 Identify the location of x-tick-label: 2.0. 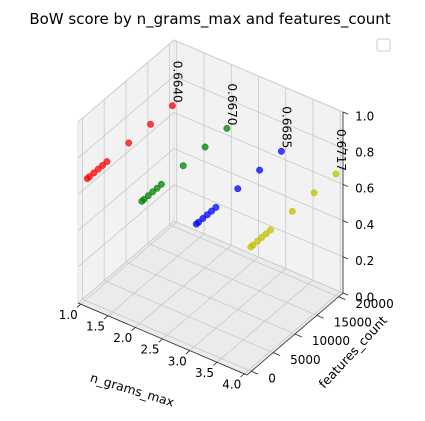
(122, 338).